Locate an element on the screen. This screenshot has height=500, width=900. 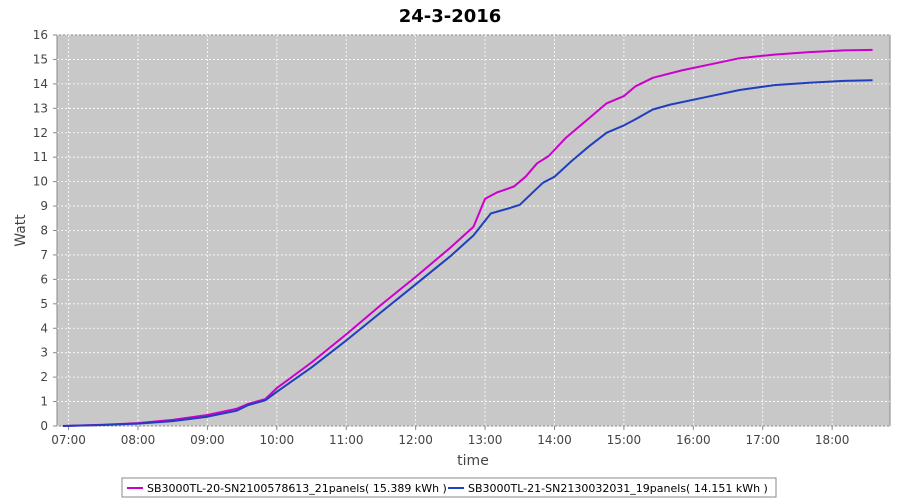
y-tick-label: 2 is located at coordinates (44, 377).